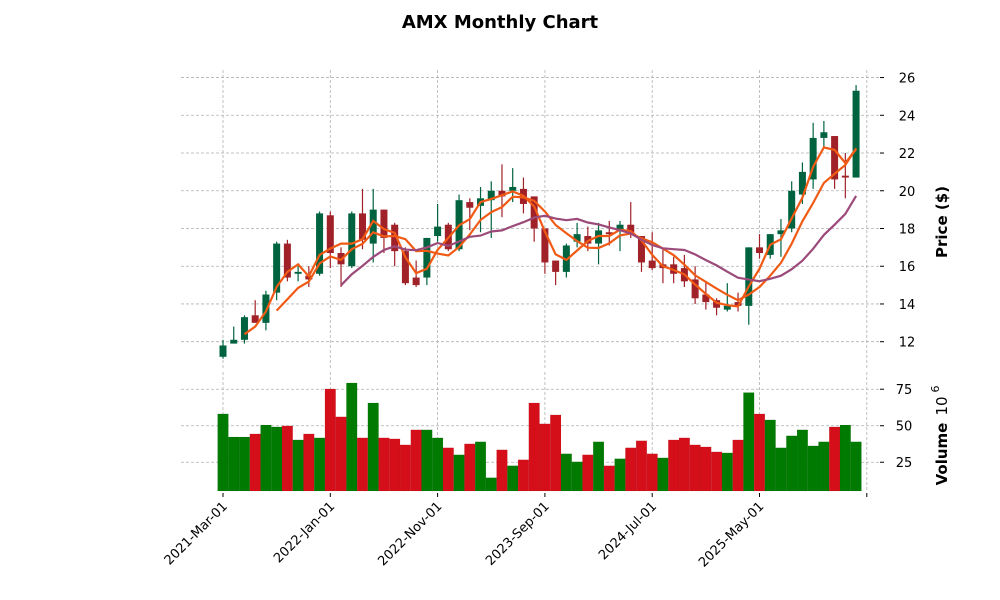 The width and height of the screenshot is (1000, 600). What do you see at coordinates (904, 427) in the screenshot?
I see `volume-tick-label: 50` at bounding box center [904, 427].